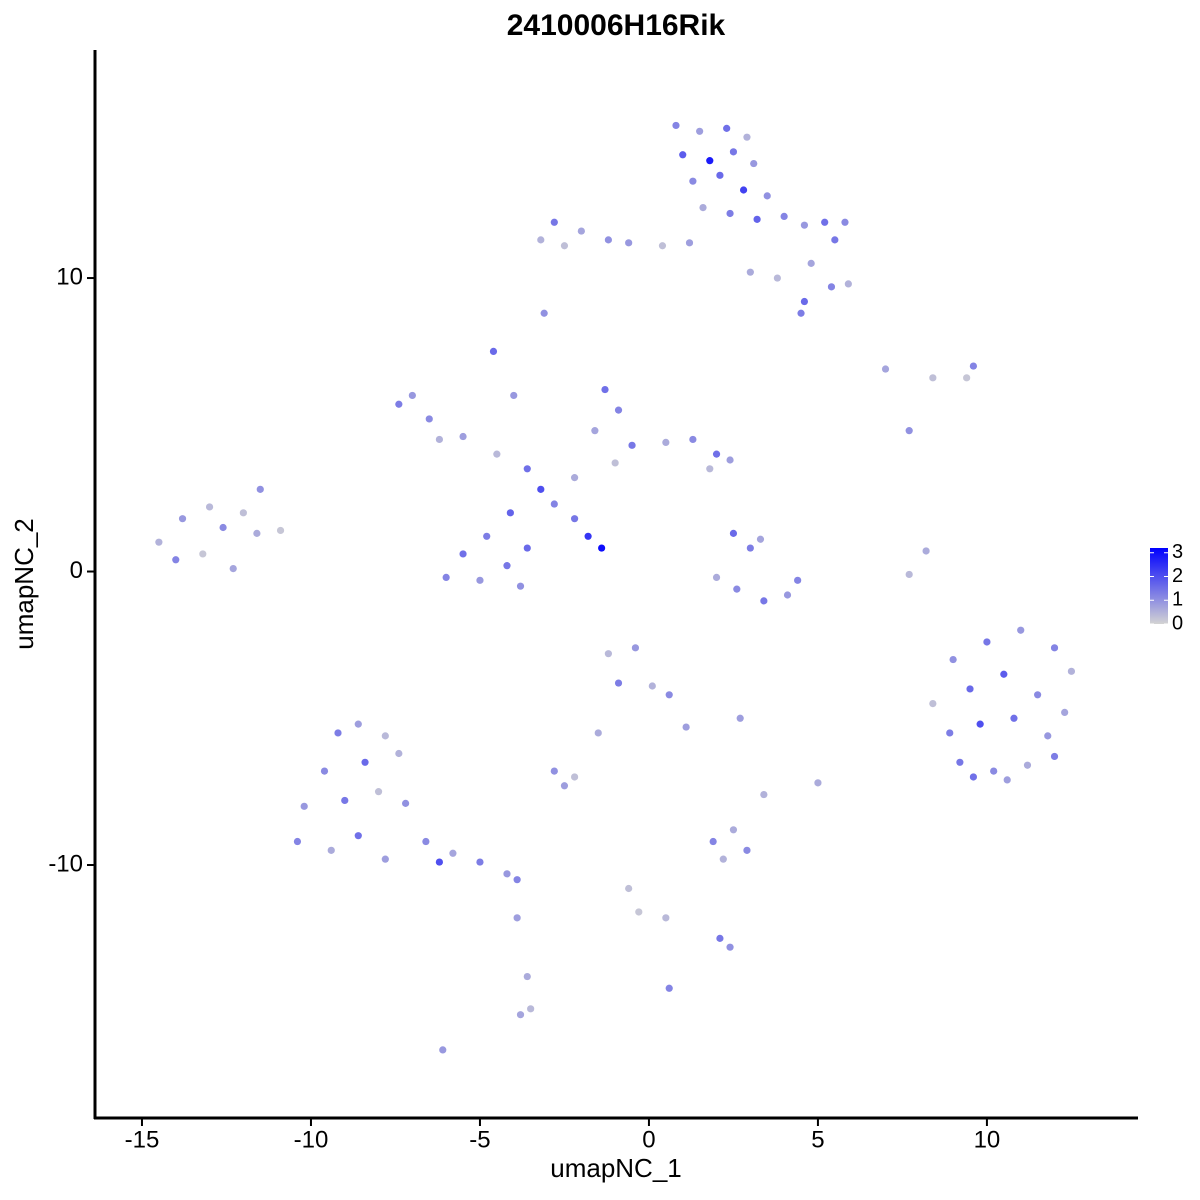 Image resolution: width=1200 pixels, height=1200 pixels. Describe the element at coordinates (24, 584) in the screenshot. I see `y-axis-title: umapNC_2` at that location.